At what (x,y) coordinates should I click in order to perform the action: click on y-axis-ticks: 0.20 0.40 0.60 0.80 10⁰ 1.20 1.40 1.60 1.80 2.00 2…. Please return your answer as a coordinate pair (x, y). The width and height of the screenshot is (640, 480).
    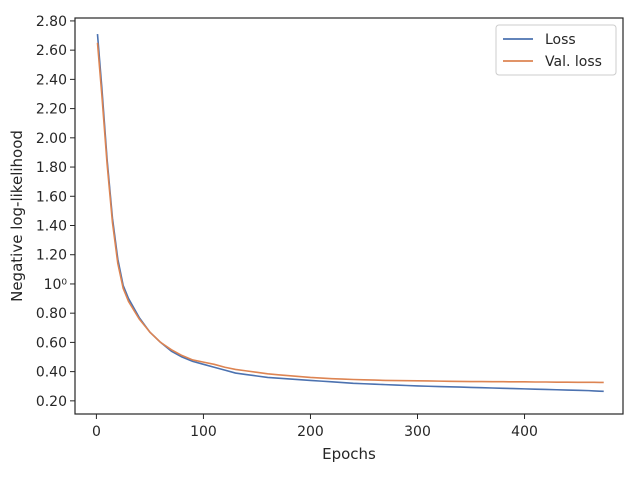
    Looking at the image, I should click on (55, 212).